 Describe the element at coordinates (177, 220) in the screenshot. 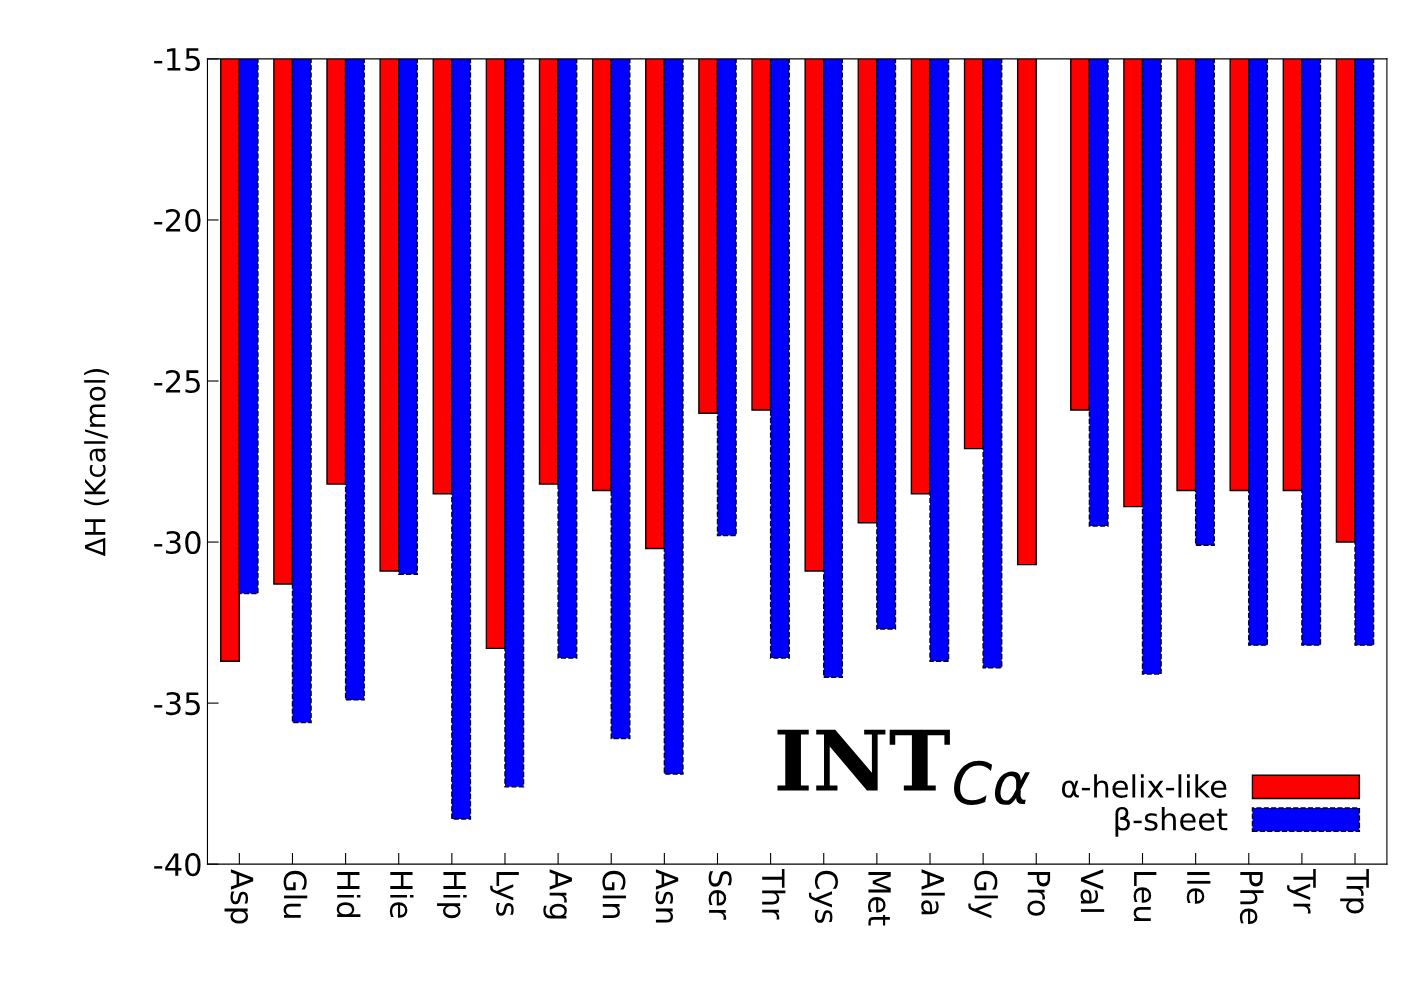

I see `y-tick-label: -20` at that location.